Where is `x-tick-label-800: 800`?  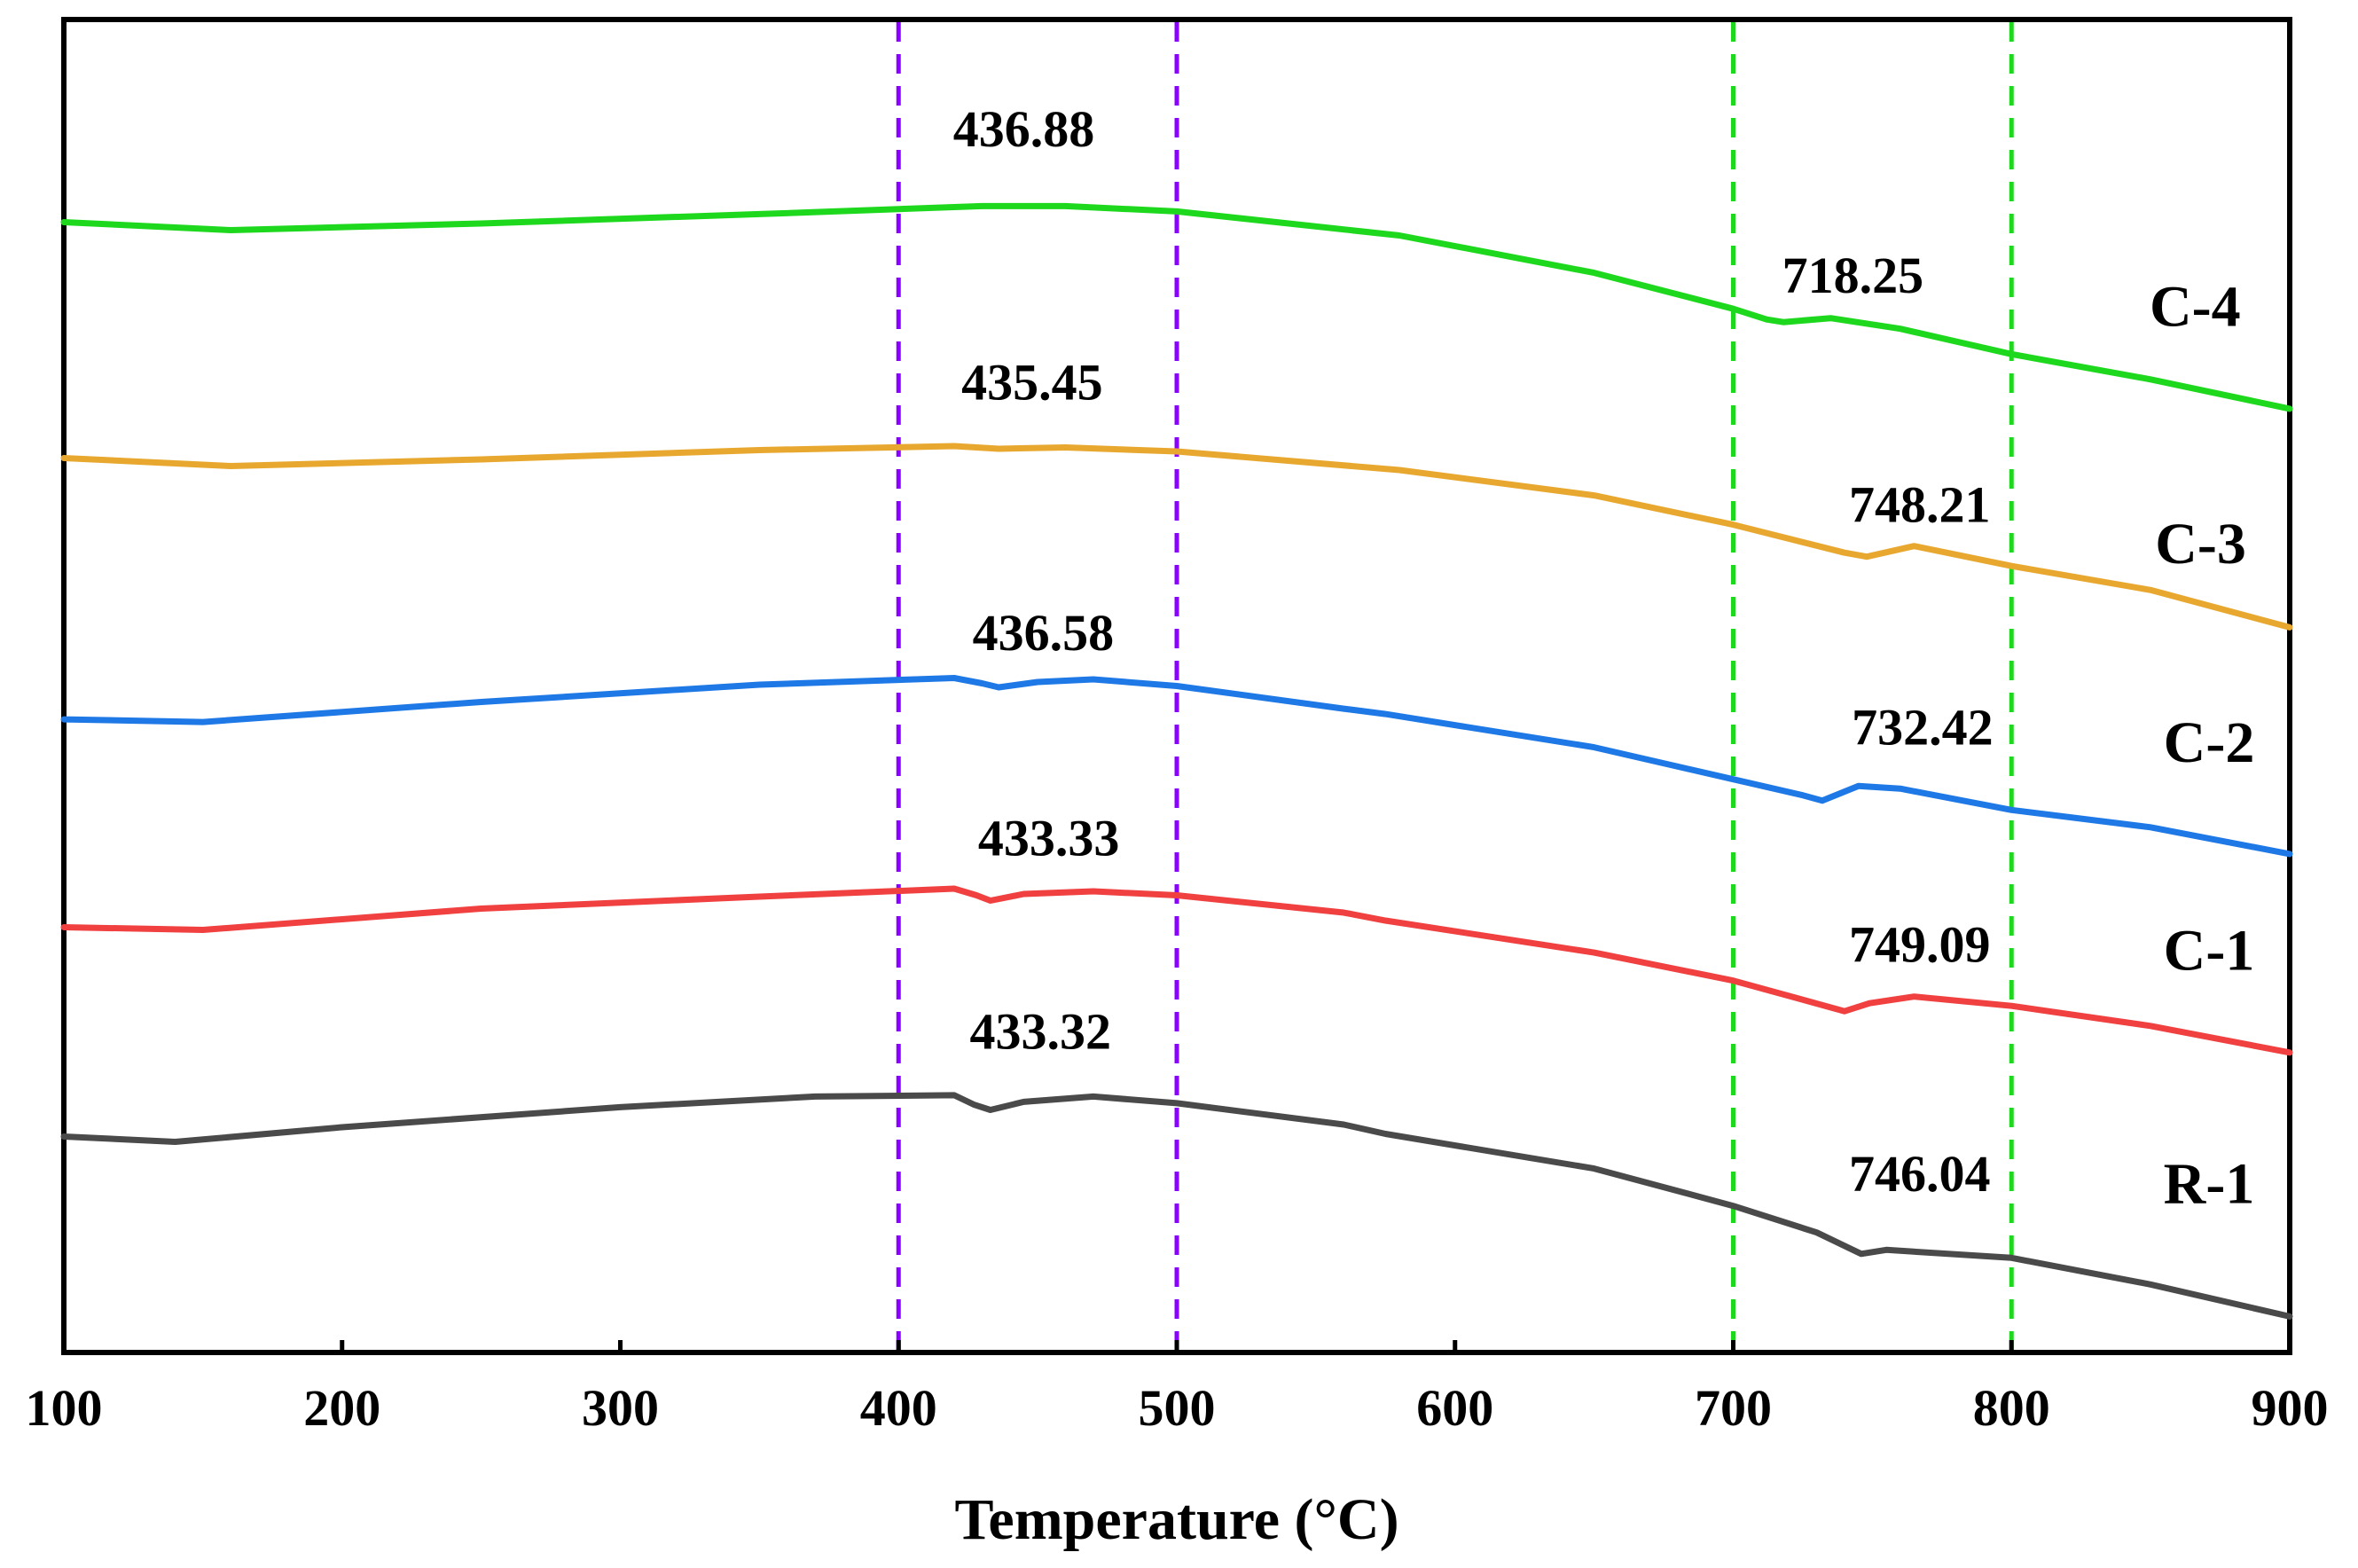
x-tick-label-800: 800 is located at coordinates (2011, 1408).